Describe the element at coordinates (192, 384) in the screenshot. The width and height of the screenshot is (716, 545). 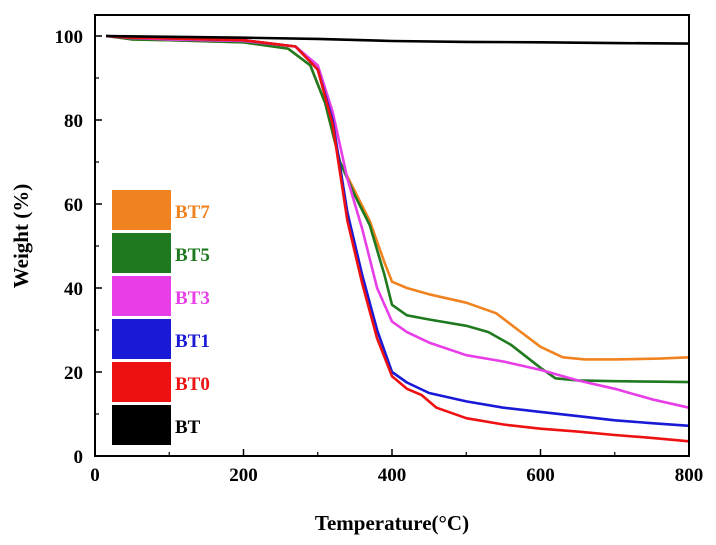
I see `legend-label-bt0: BT0` at that location.